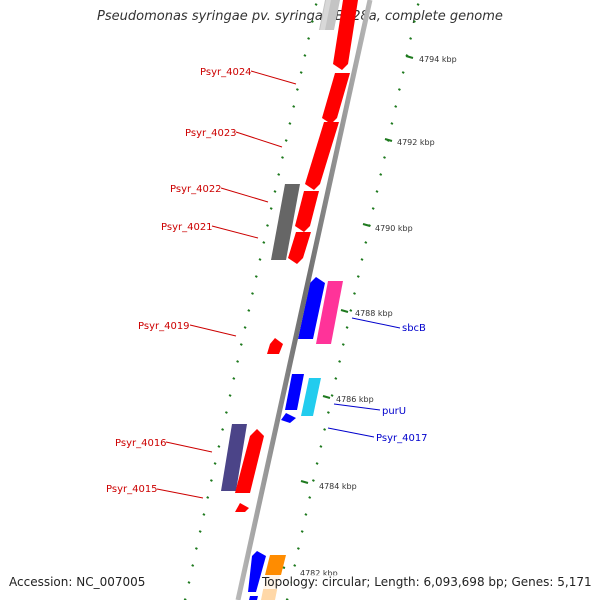 The image size is (600, 600). I want to click on gene-label: Psyr_4023, so click(211, 133).